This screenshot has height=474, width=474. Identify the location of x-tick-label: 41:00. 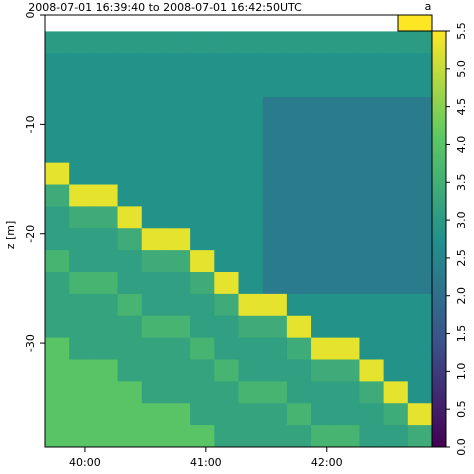
(206, 462).